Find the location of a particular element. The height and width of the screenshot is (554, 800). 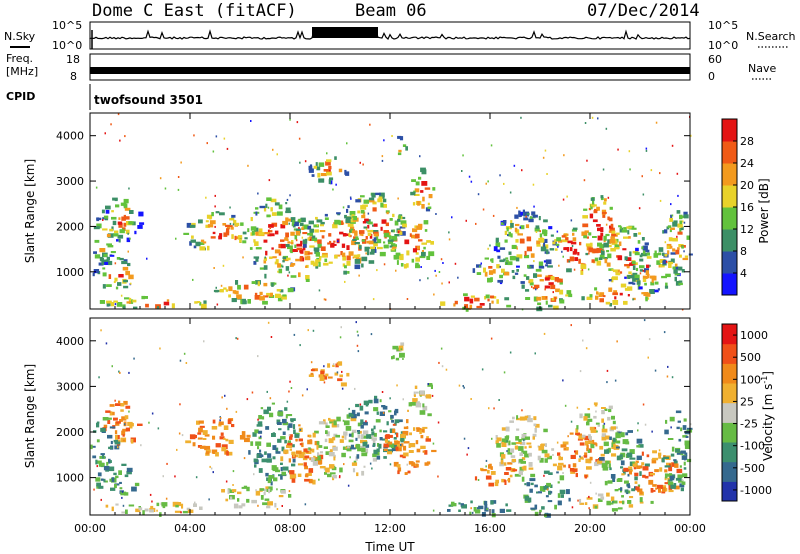

x-tick-label: 04:00 is located at coordinates (190, 528).